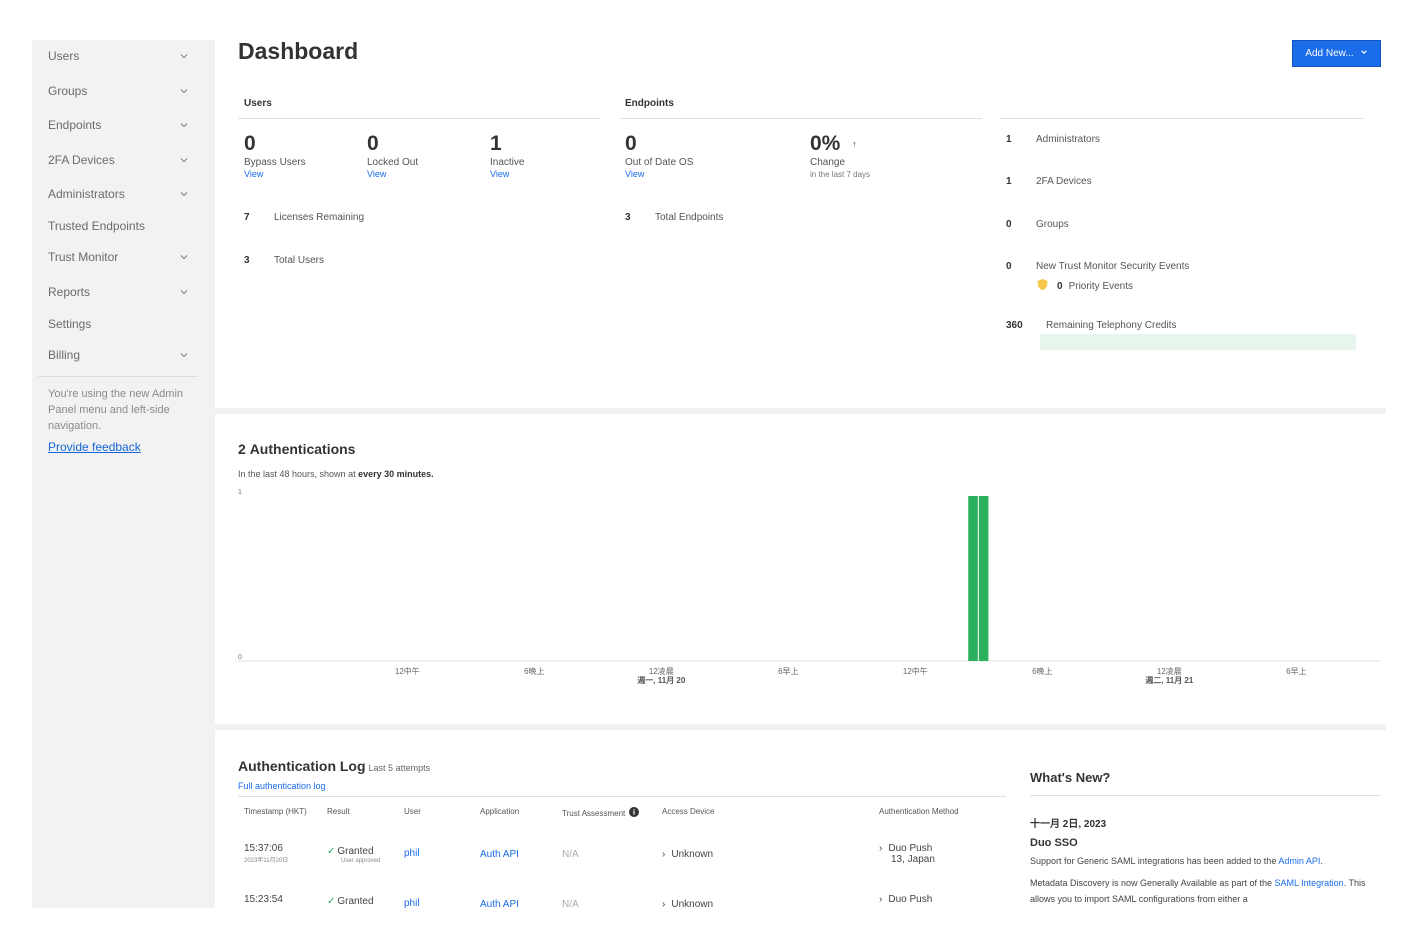  Describe the element at coordinates (123, 324) in the screenshot. I see `sidebar-item-settings: Settings` at that location.